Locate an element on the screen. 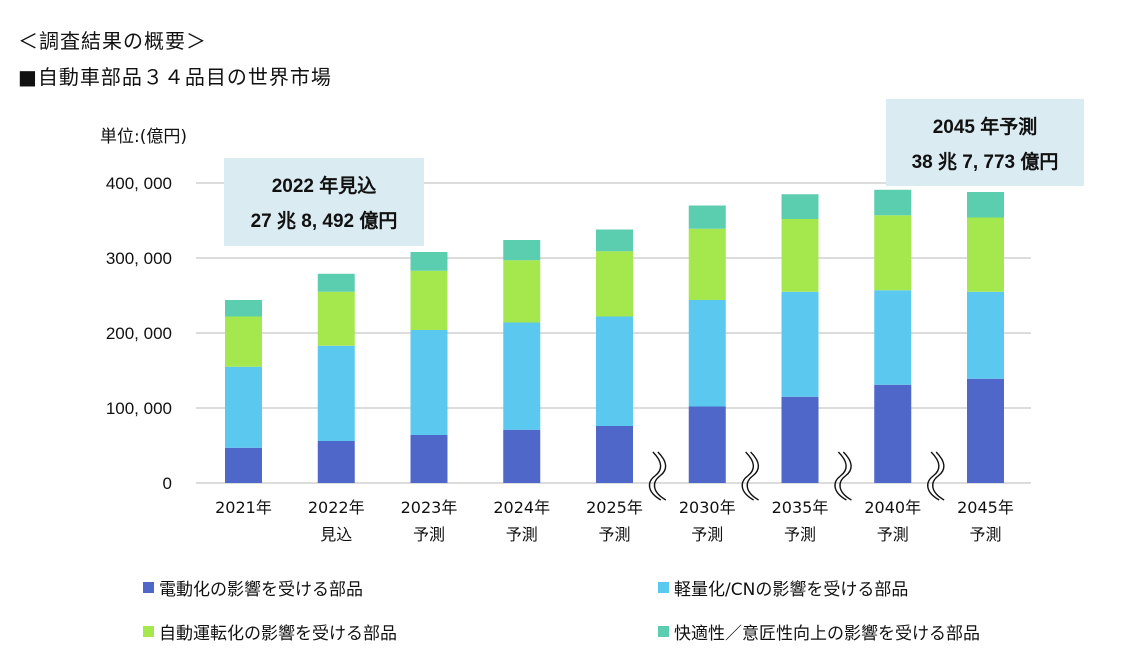 This screenshot has width=1122, height=660. x-tick-label: 2023年 is located at coordinates (429, 507).